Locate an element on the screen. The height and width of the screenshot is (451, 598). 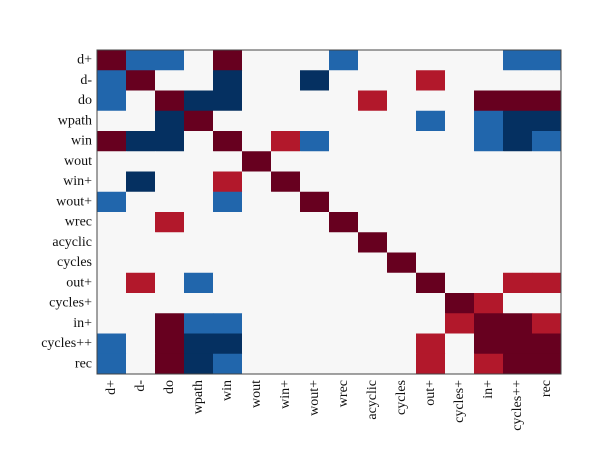
x-tick-label: cycles+ is located at coordinates (459, 401).